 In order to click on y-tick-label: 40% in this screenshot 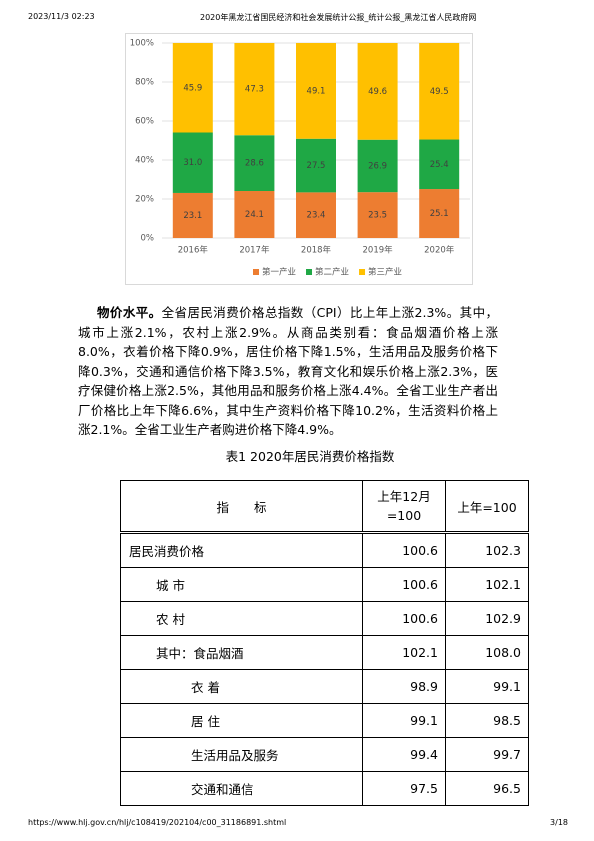, I will do `click(144, 161)`.